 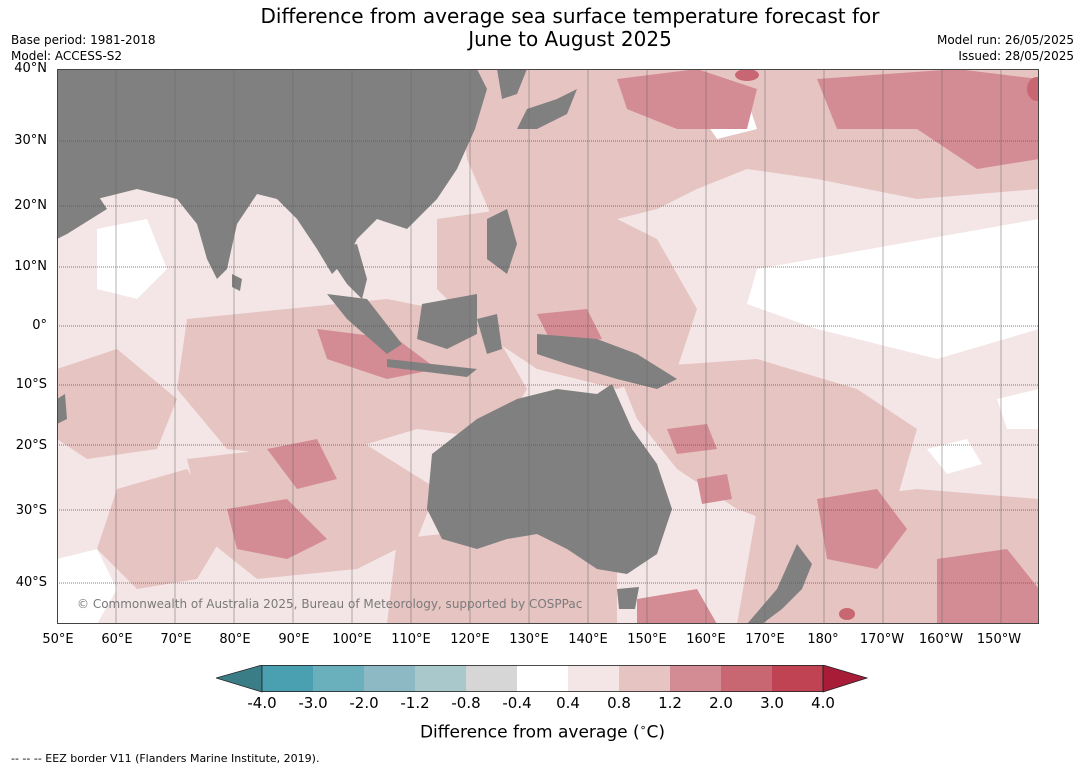 I want to click on lat-label-40s: 40°S, so click(x=31, y=582).